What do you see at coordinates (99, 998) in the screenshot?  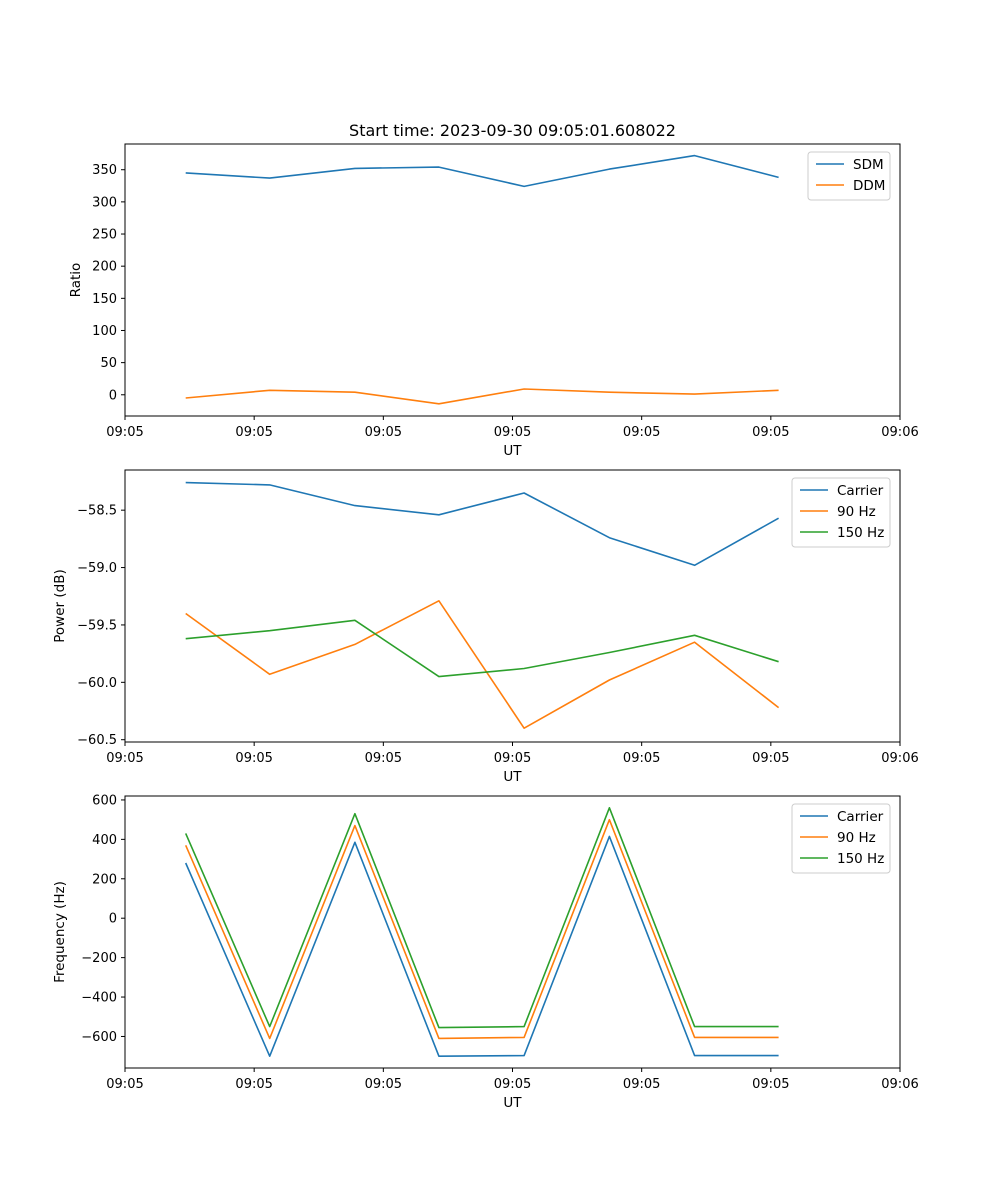 I see `y-tick-label: −400` at bounding box center [99, 998].